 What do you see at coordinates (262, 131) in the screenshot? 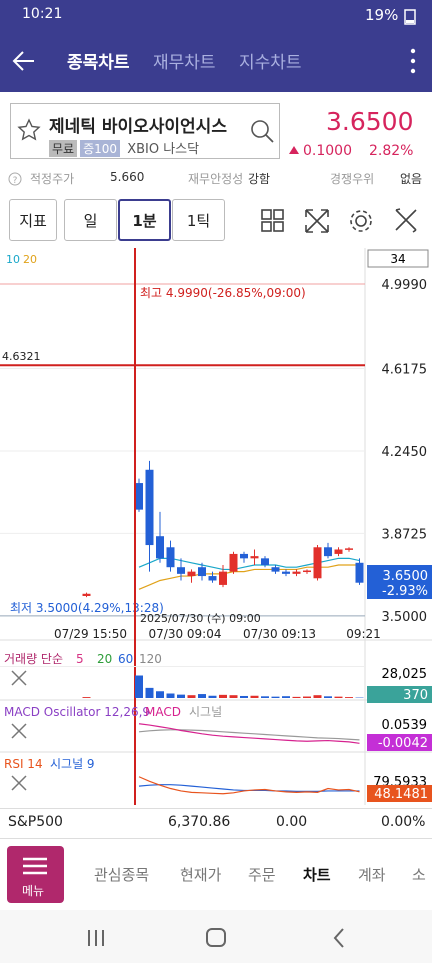
I see `search-icon` at bounding box center [262, 131].